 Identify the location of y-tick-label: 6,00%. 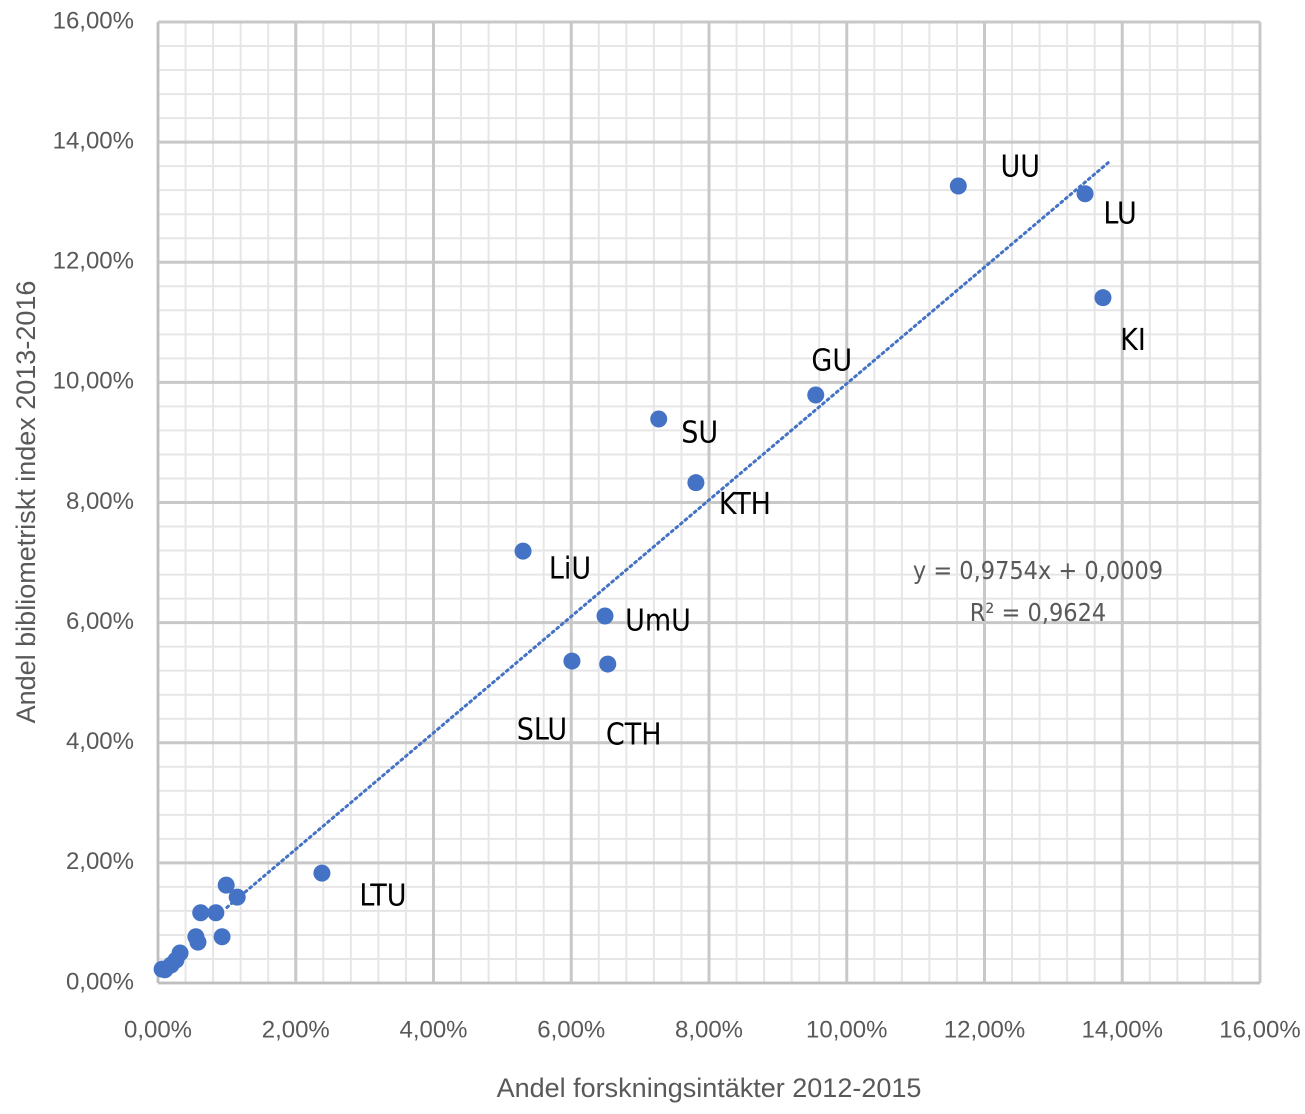
(100, 621).